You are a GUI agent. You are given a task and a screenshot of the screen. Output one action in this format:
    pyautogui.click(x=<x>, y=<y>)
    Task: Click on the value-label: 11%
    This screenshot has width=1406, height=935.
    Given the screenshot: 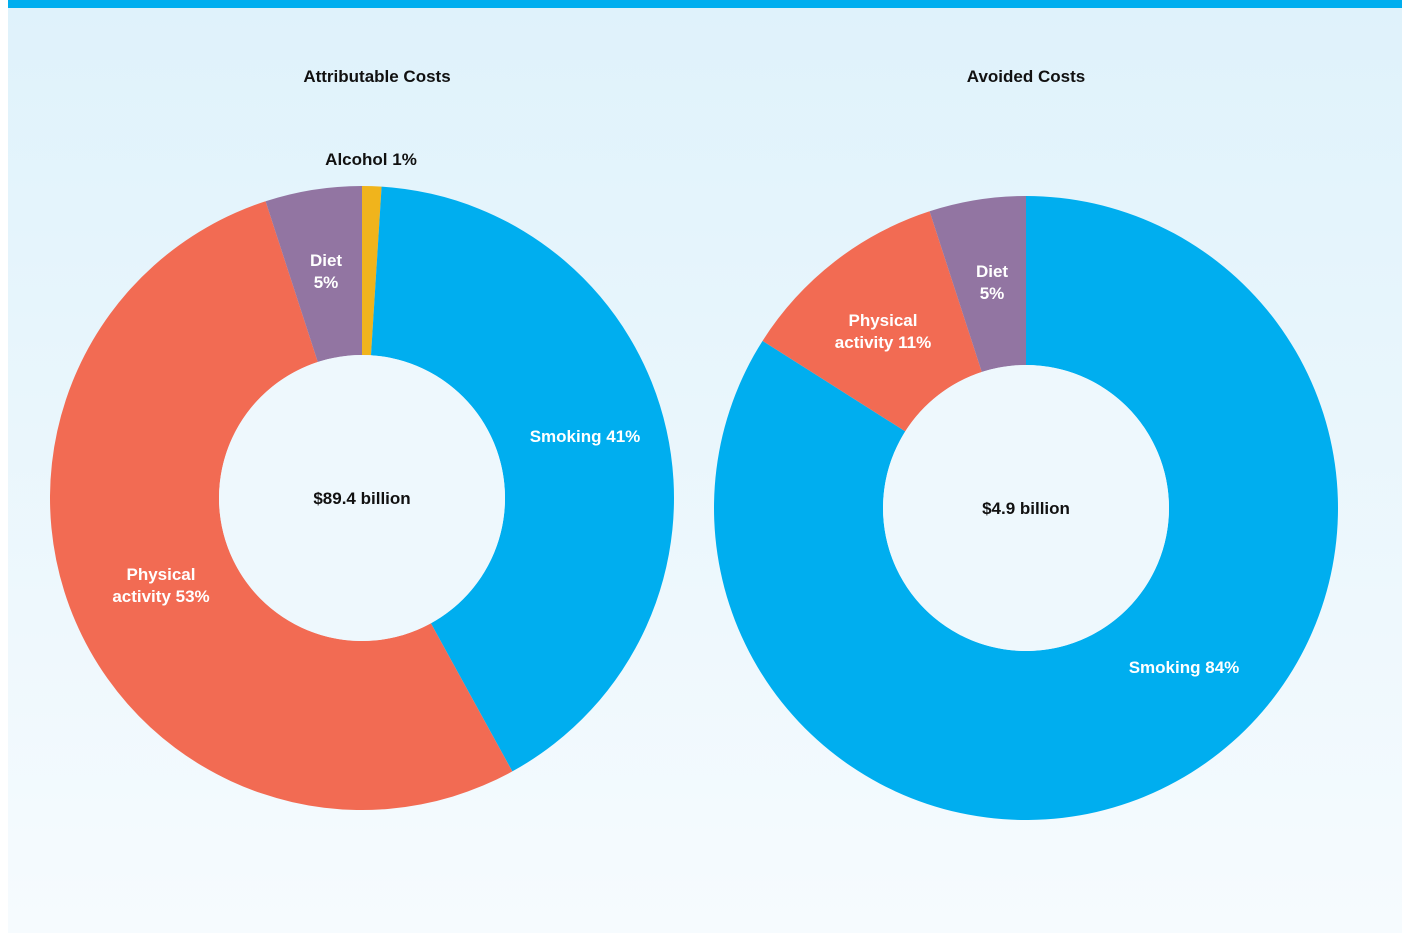 What is the action you would take?
    pyautogui.click(x=915, y=342)
    